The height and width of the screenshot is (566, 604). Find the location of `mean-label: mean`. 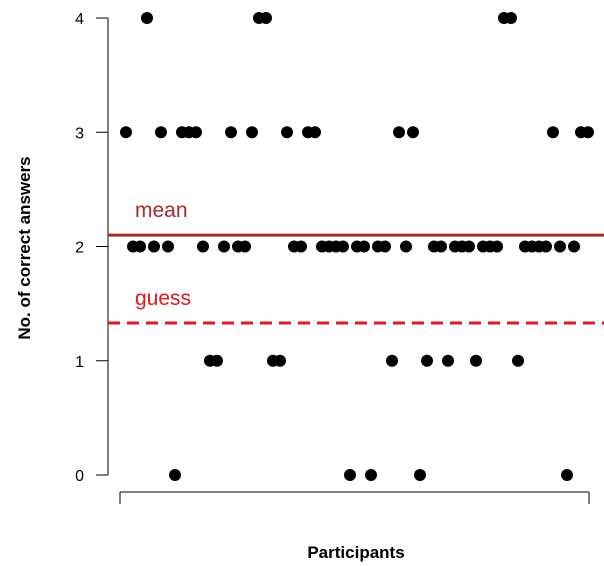

mean-label: mean is located at coordinates (161, 210).